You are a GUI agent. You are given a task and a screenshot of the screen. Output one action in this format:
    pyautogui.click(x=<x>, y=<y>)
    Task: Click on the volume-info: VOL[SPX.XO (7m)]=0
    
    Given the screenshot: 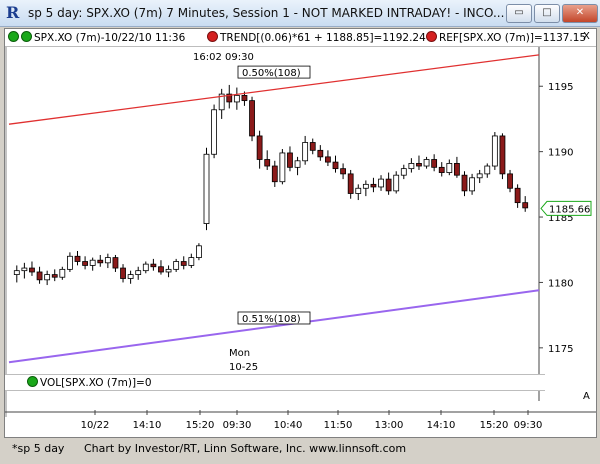 What is the action you would take?
    pyautogui.click(x=89, y=382)
    